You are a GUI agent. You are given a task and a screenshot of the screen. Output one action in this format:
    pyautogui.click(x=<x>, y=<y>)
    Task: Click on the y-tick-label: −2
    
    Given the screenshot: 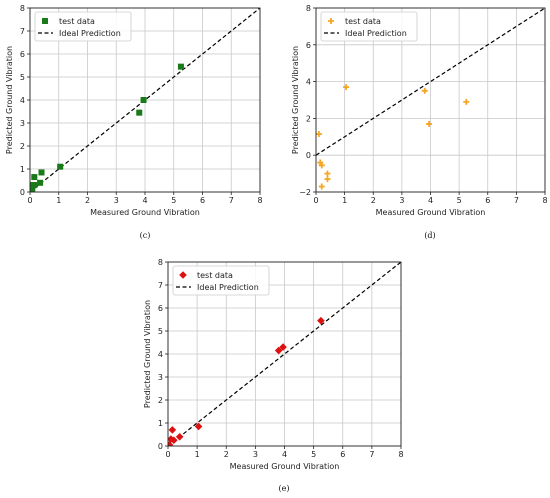 What is the action you would take?
    pyautogui.click(x=305, y=192)
    